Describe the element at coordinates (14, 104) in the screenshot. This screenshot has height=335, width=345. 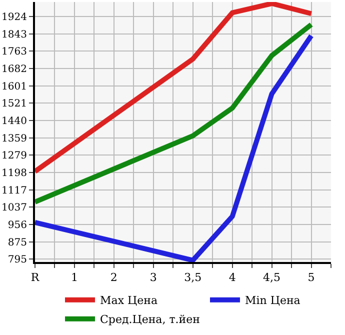
I see `y-tick-label: 1521` at that location.